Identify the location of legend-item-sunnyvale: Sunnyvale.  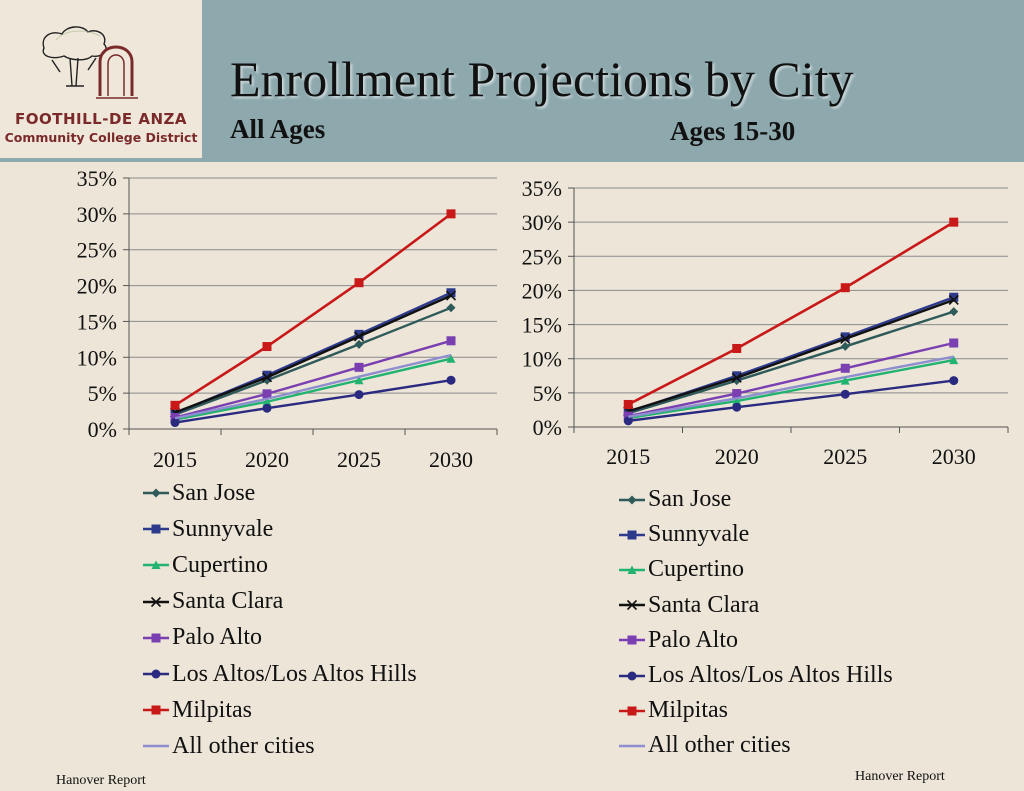
(279, 529).